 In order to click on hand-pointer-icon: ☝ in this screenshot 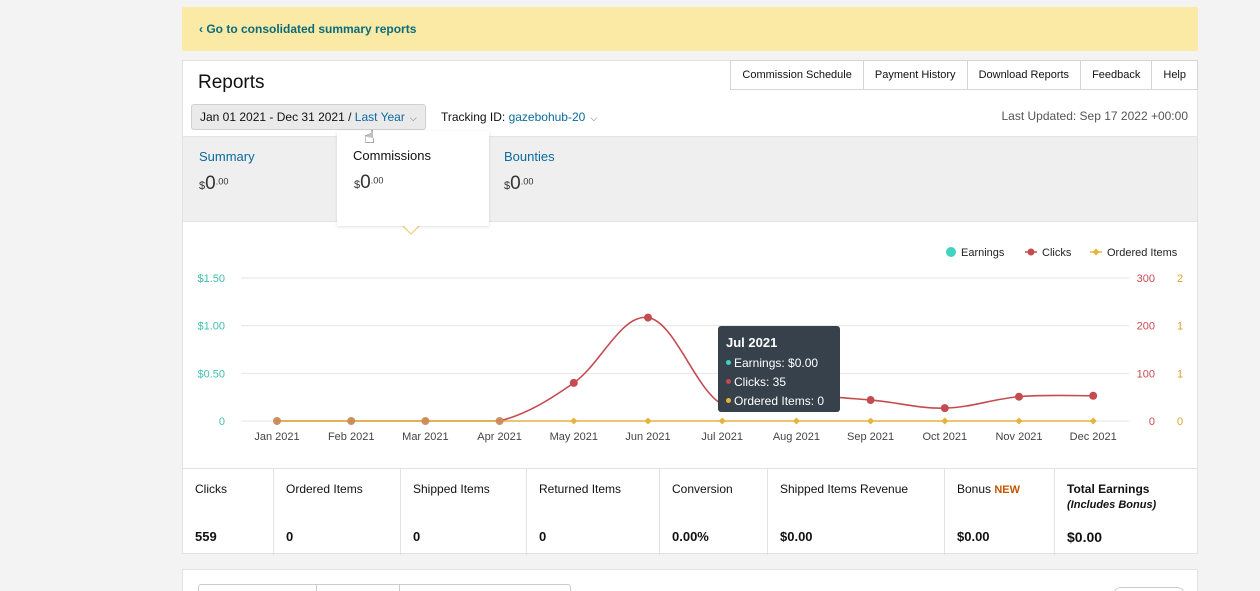, I will do `click(369, 137)`.